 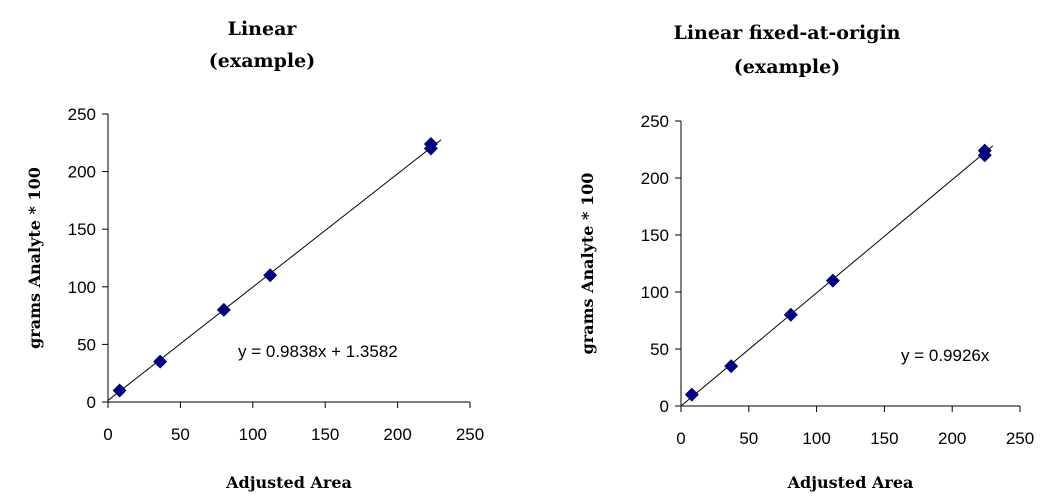 I want to click on trendline-equation: y = 0.9838x + 1.3582, so click(x=318, y=351).